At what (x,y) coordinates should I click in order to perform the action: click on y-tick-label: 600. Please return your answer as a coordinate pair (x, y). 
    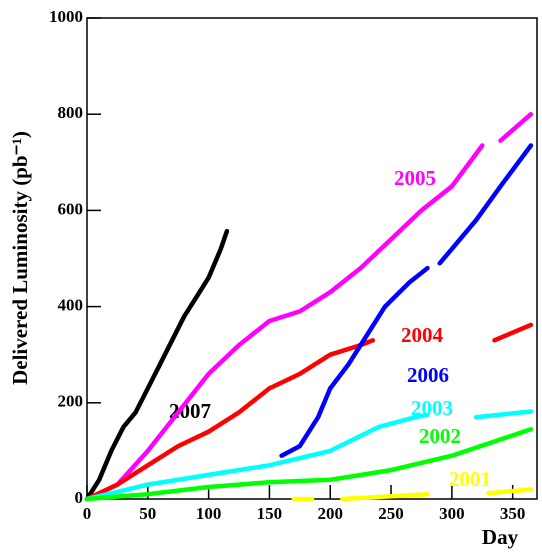
    Looking at the image, I should click on (71, 208).